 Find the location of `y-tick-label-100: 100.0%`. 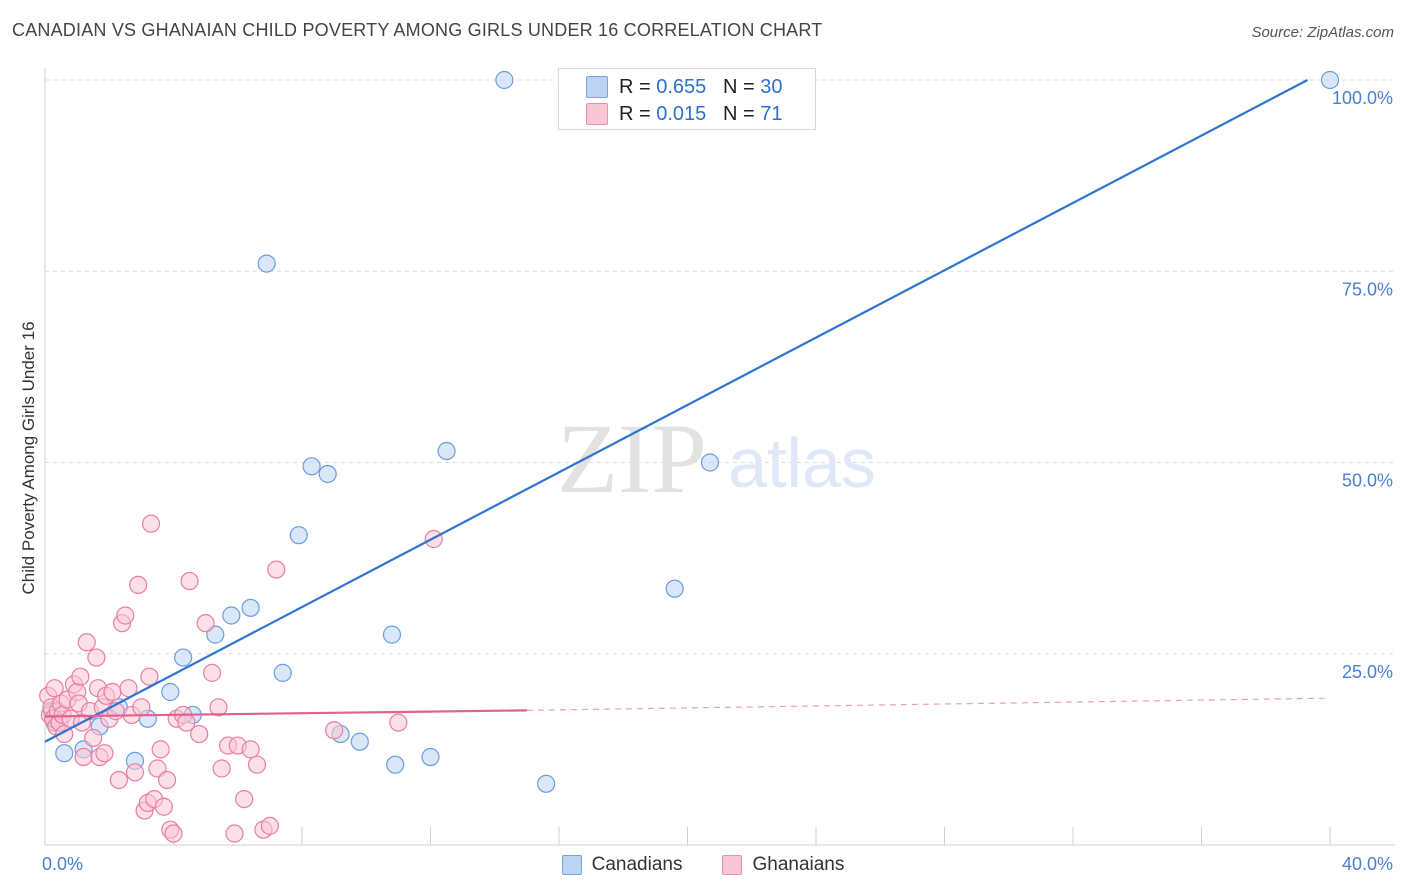

y-tick-label-100: 100.0% is located at coordinates (1362, 98).